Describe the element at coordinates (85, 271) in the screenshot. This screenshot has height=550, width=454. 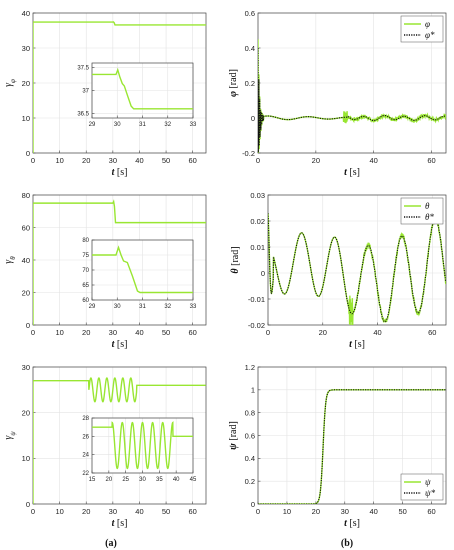
I see `y-tick-label: 70` at that location.